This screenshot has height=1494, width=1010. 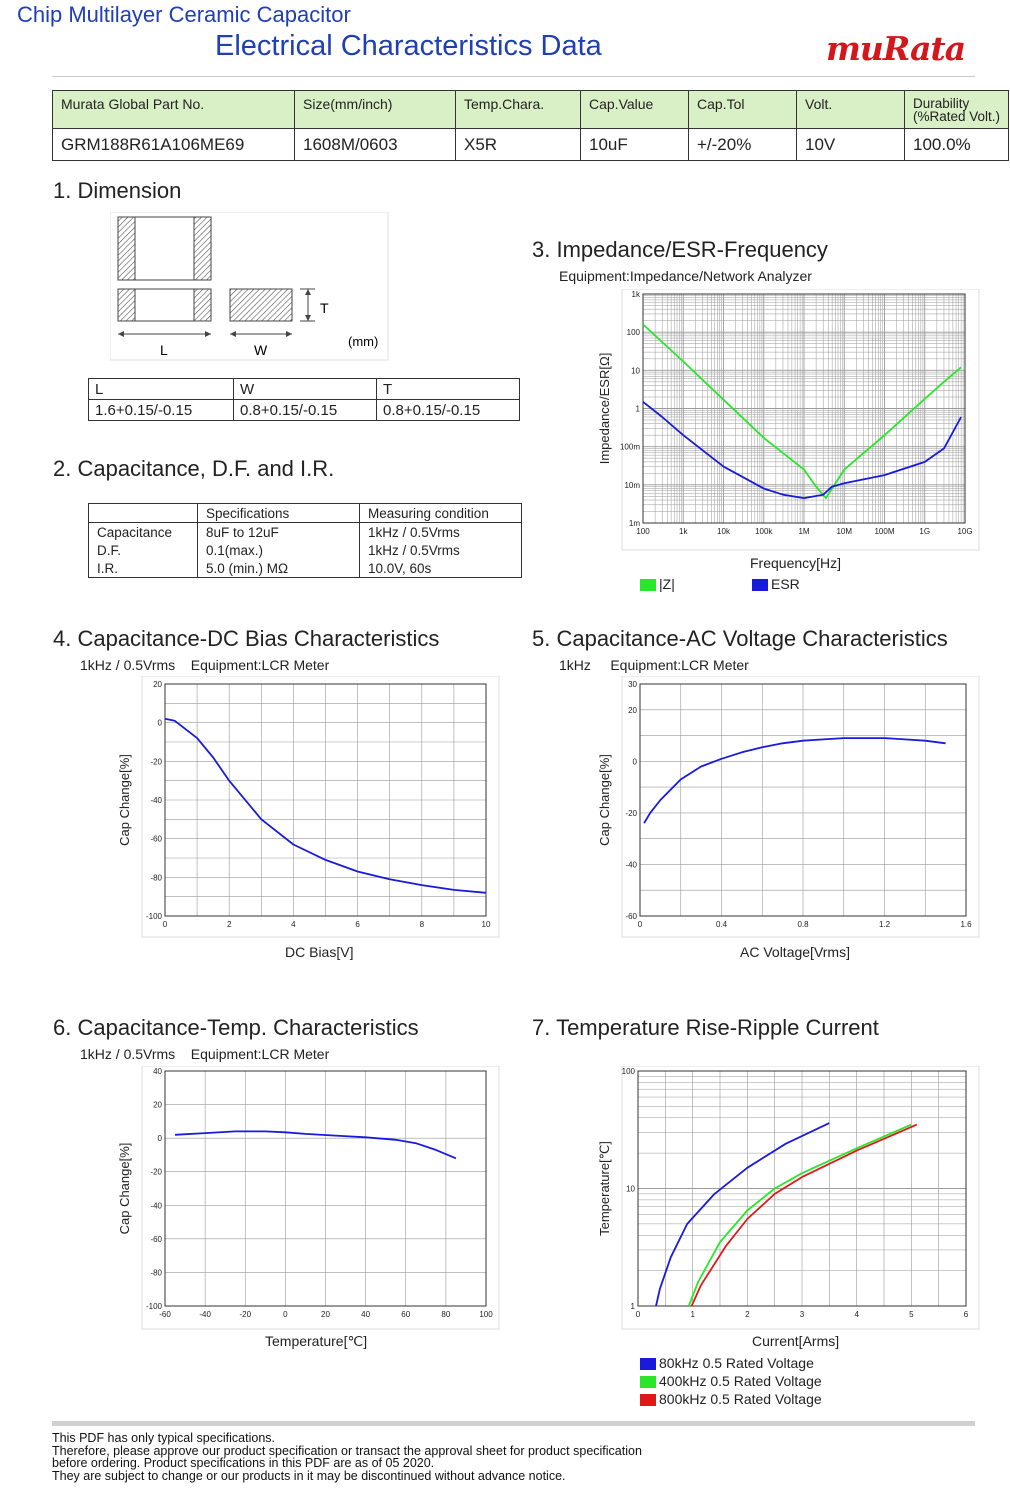 What do you see at coordinates (685, 276) in the screenshot?
I see `impedance-subtitle: Equipment:Impedance/Network Analyzer` at bounding box center [685, 276].